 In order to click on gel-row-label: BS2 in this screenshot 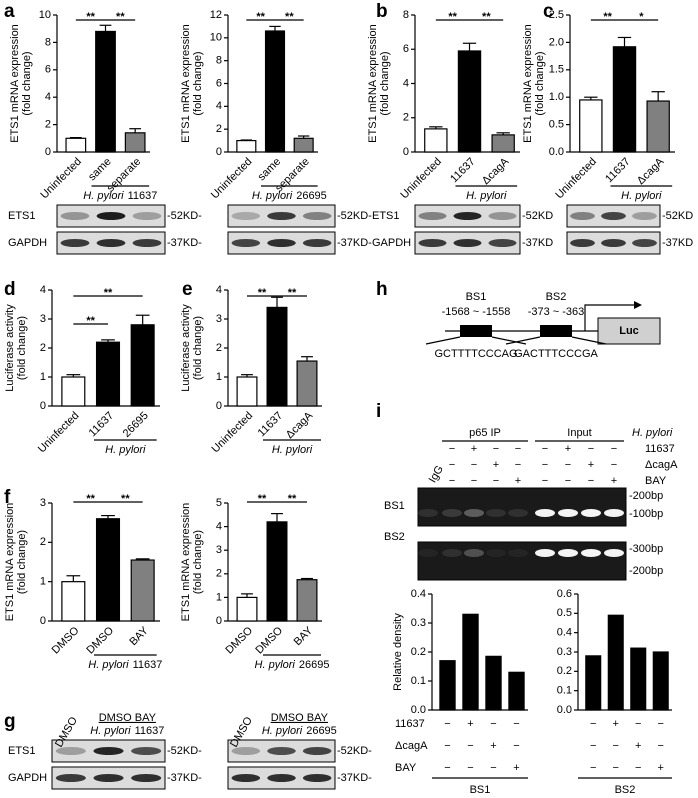, I will do `click(394, 537)`.